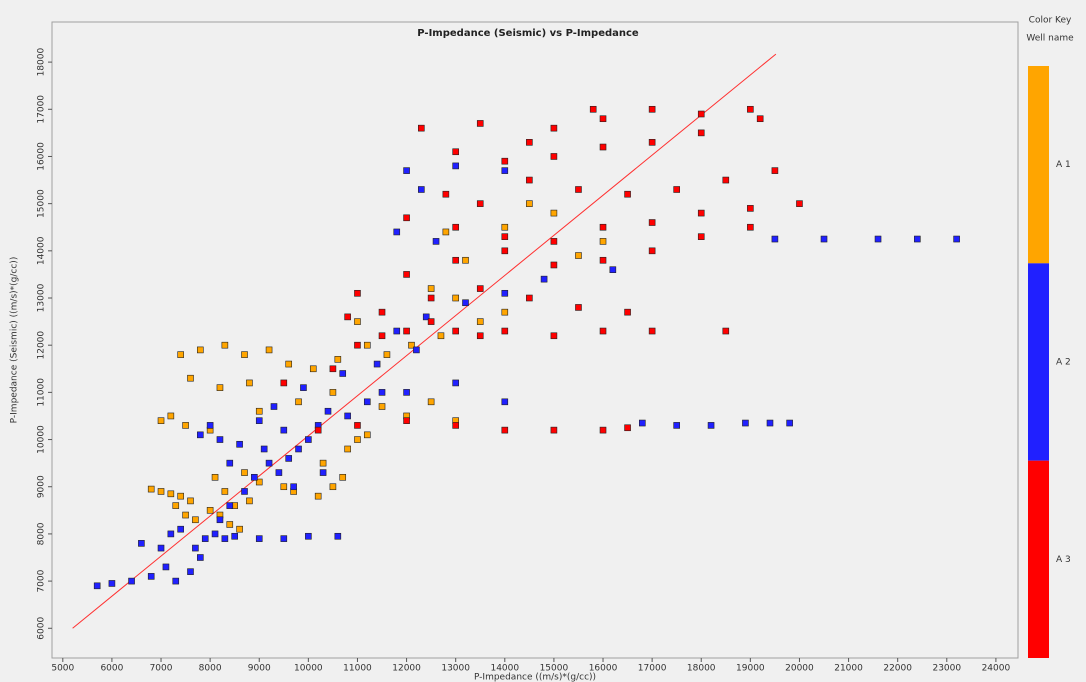  Describe the element at coordinates (42, 628) in the screenshot. I see `y-tick-label: 6000` at that location.